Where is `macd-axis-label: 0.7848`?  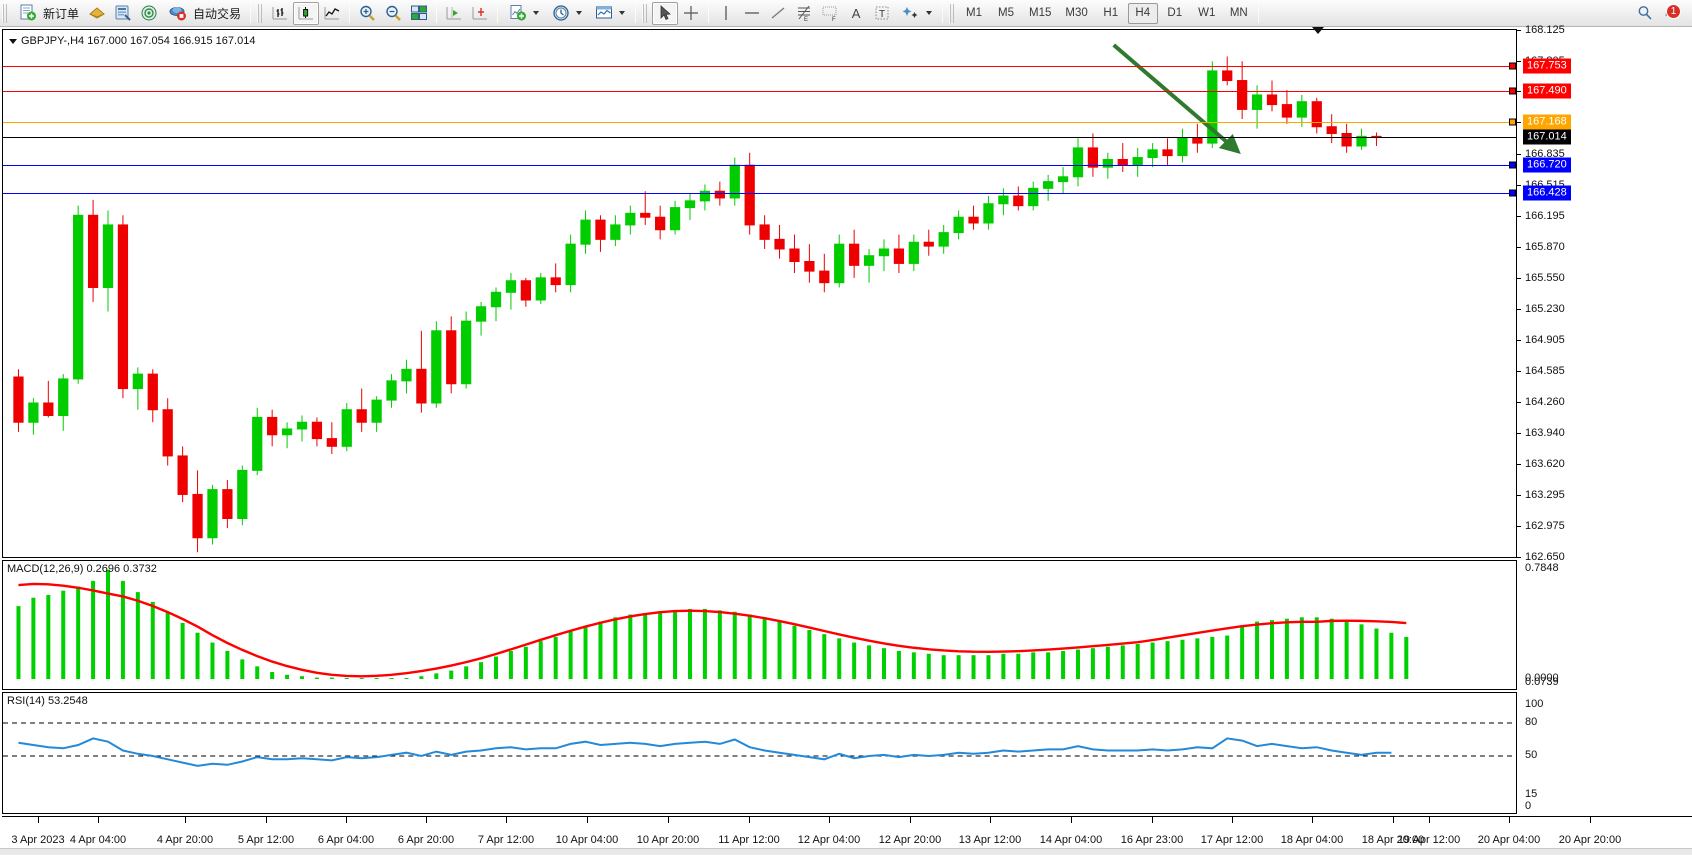 macd-axis-label: 0.7848 is located at coordinates (1542, 568).